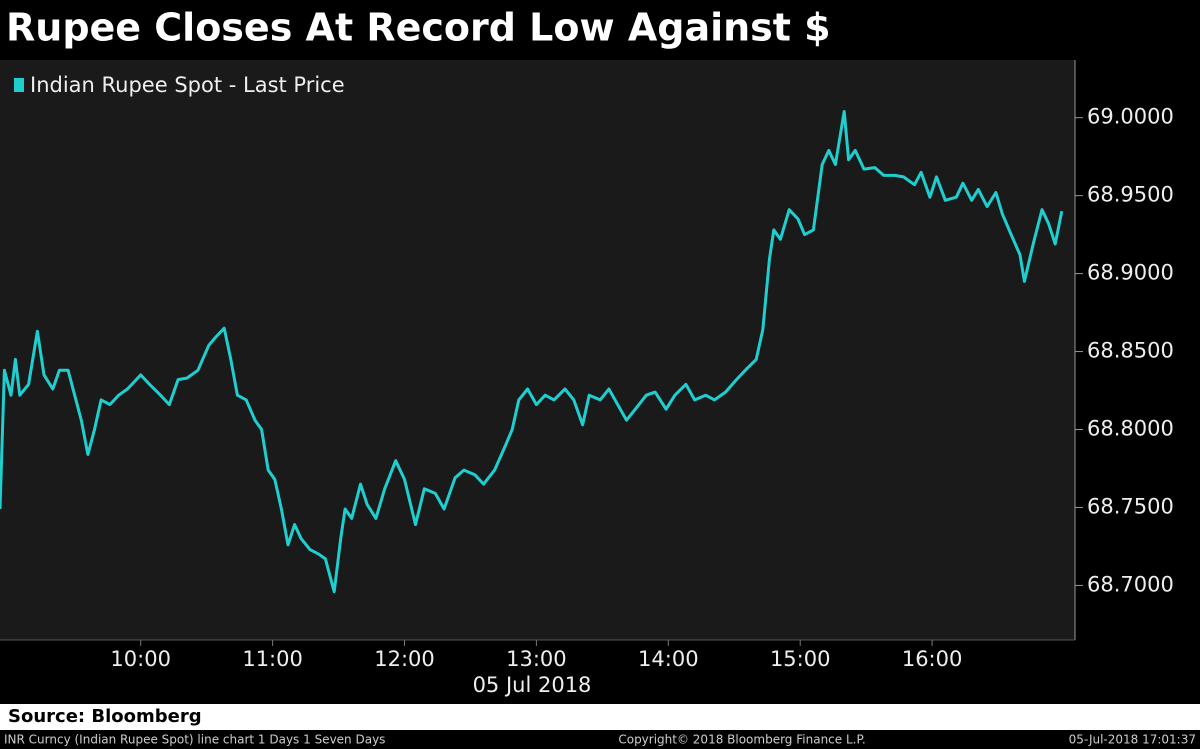 This screenshot has height=749, width=1200. What do you see at coordinates (272, 659) in the screenshot?
I see `x-tick-label: 11:00` at bounding box center [272, 659].